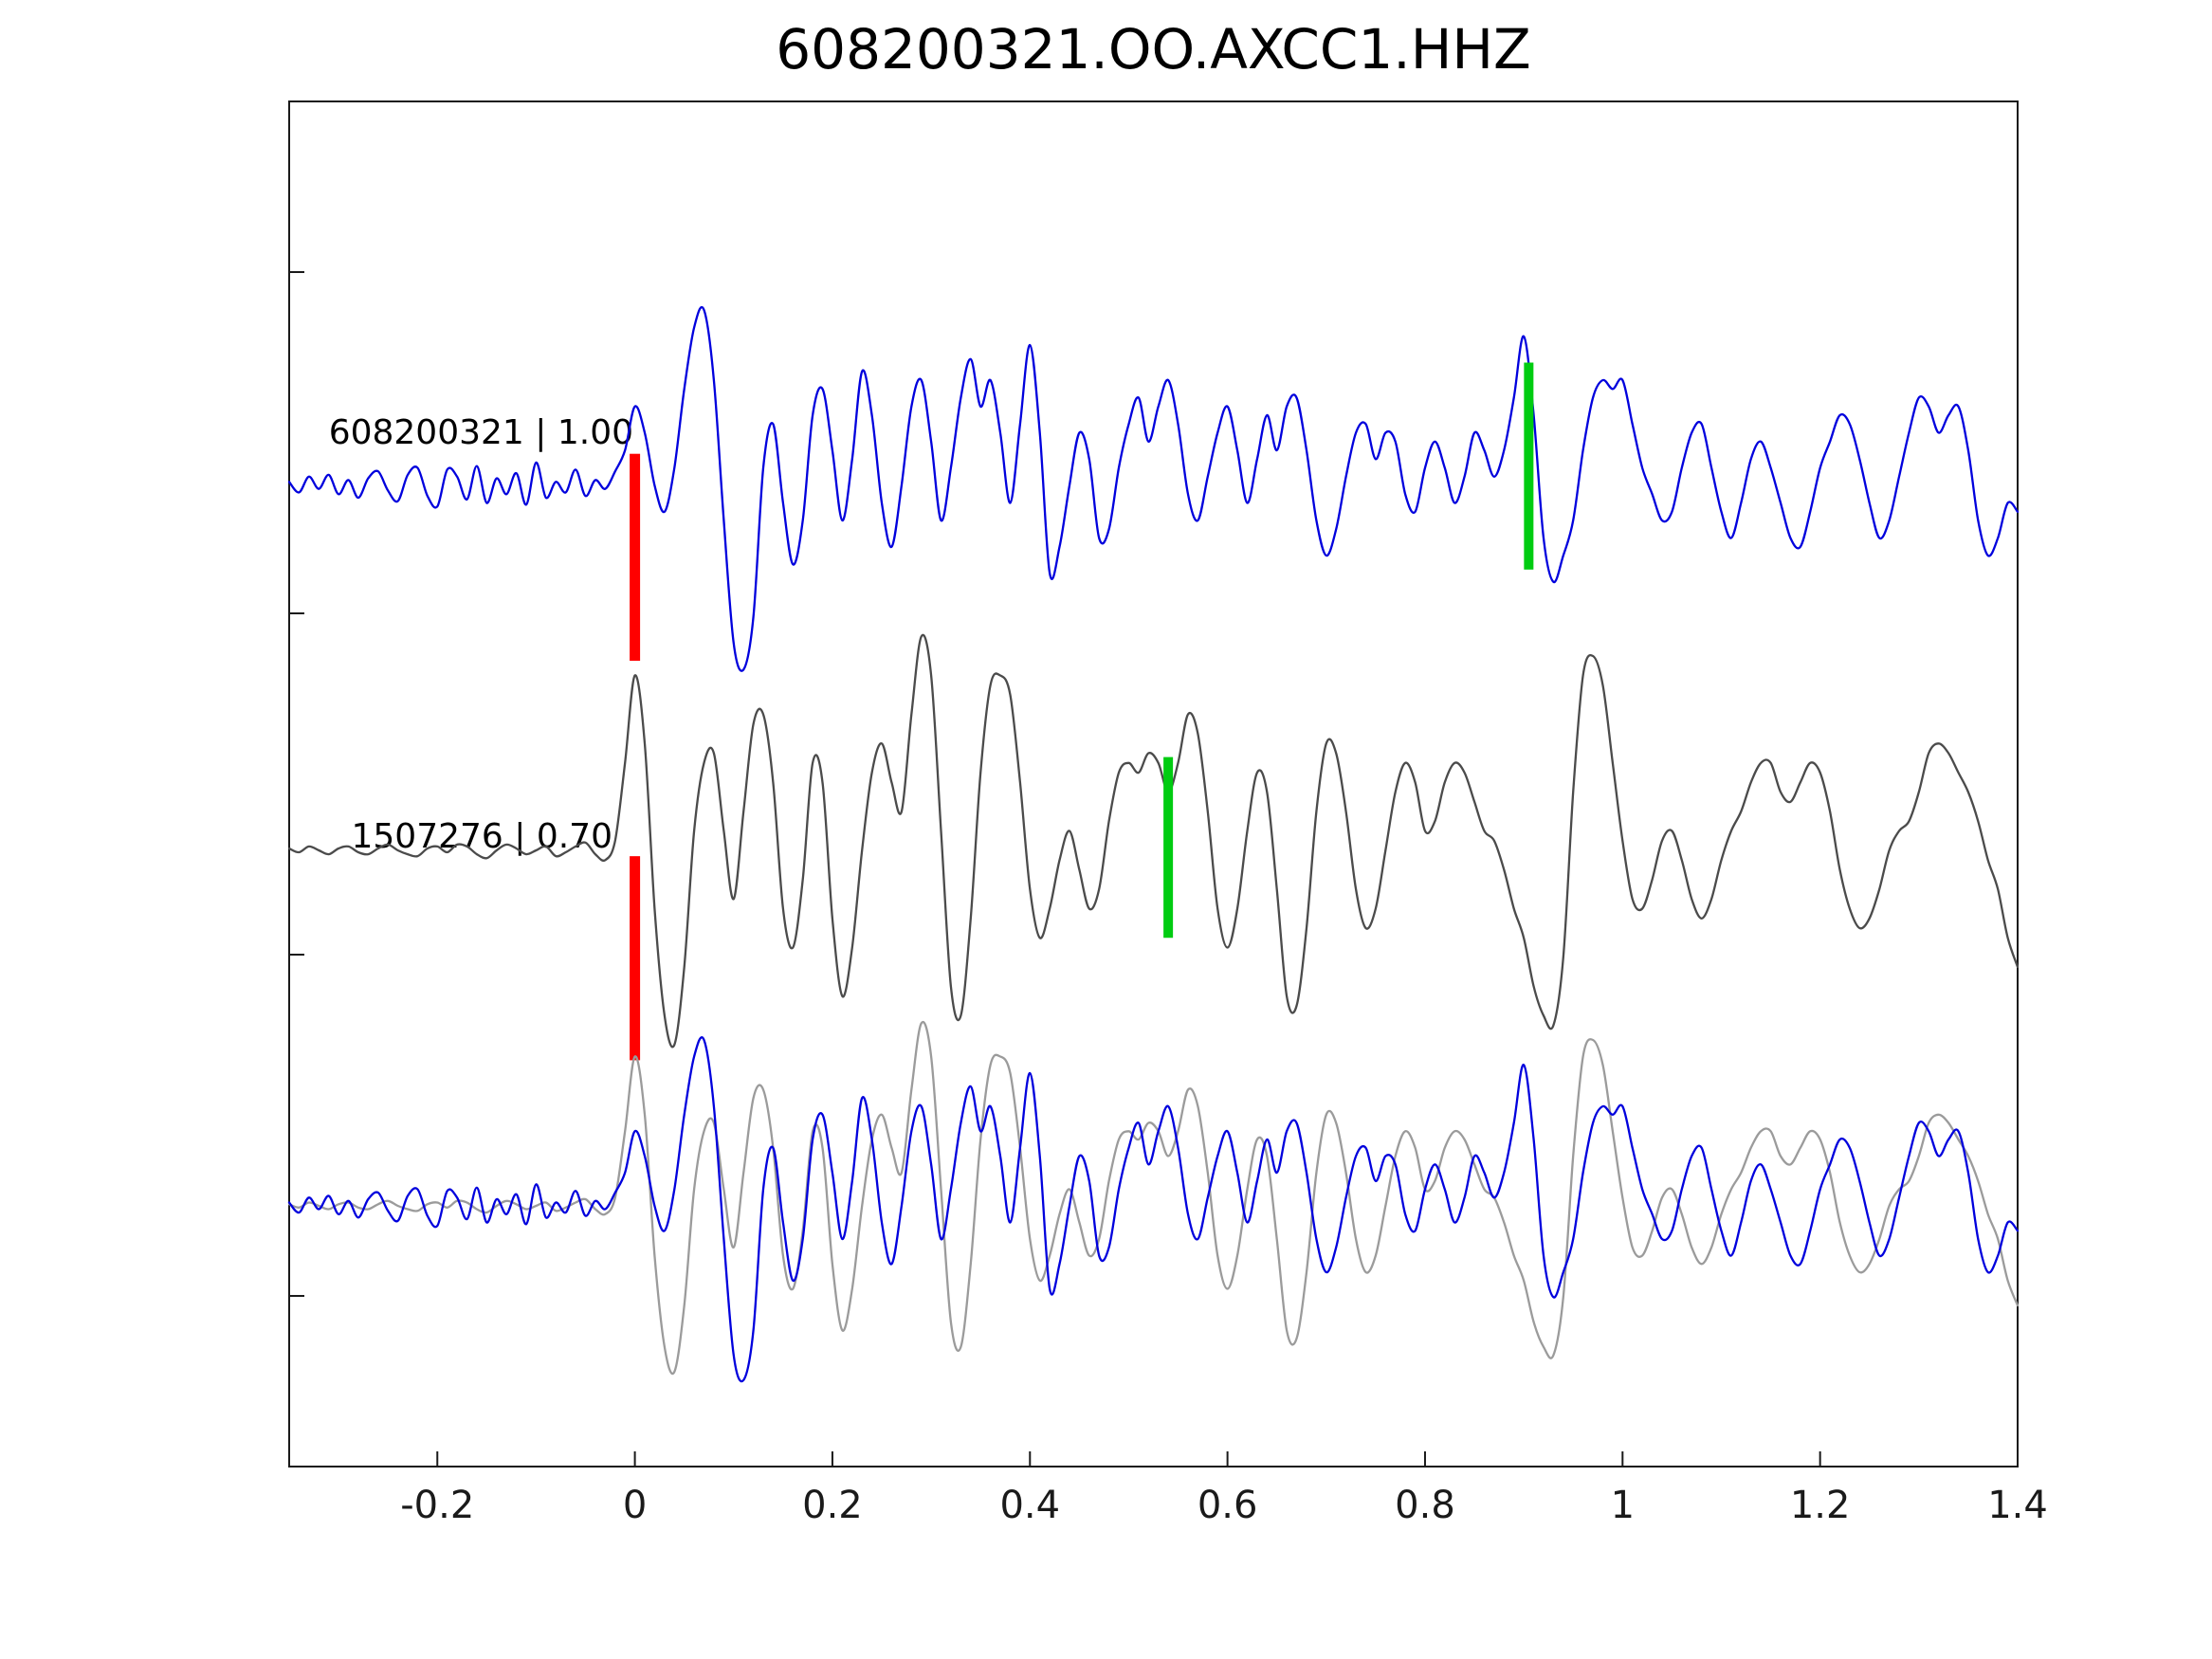 This screenshot has width=2212, height=1659. What do you see at coordinates (1425, 1505) in the screenshot?
I see `x-tick-label: 0.8` at bounding box center [1425, 1505].